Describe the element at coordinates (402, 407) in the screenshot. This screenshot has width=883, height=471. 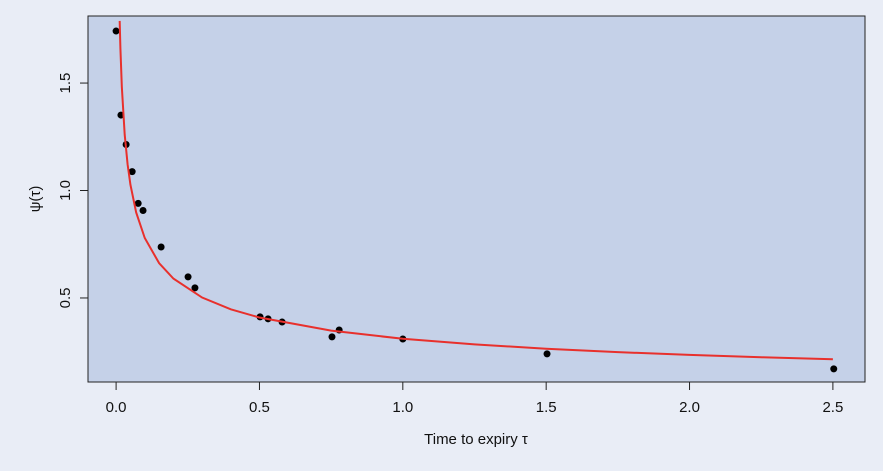
I see `x-tick-label: 1.0` at that location.